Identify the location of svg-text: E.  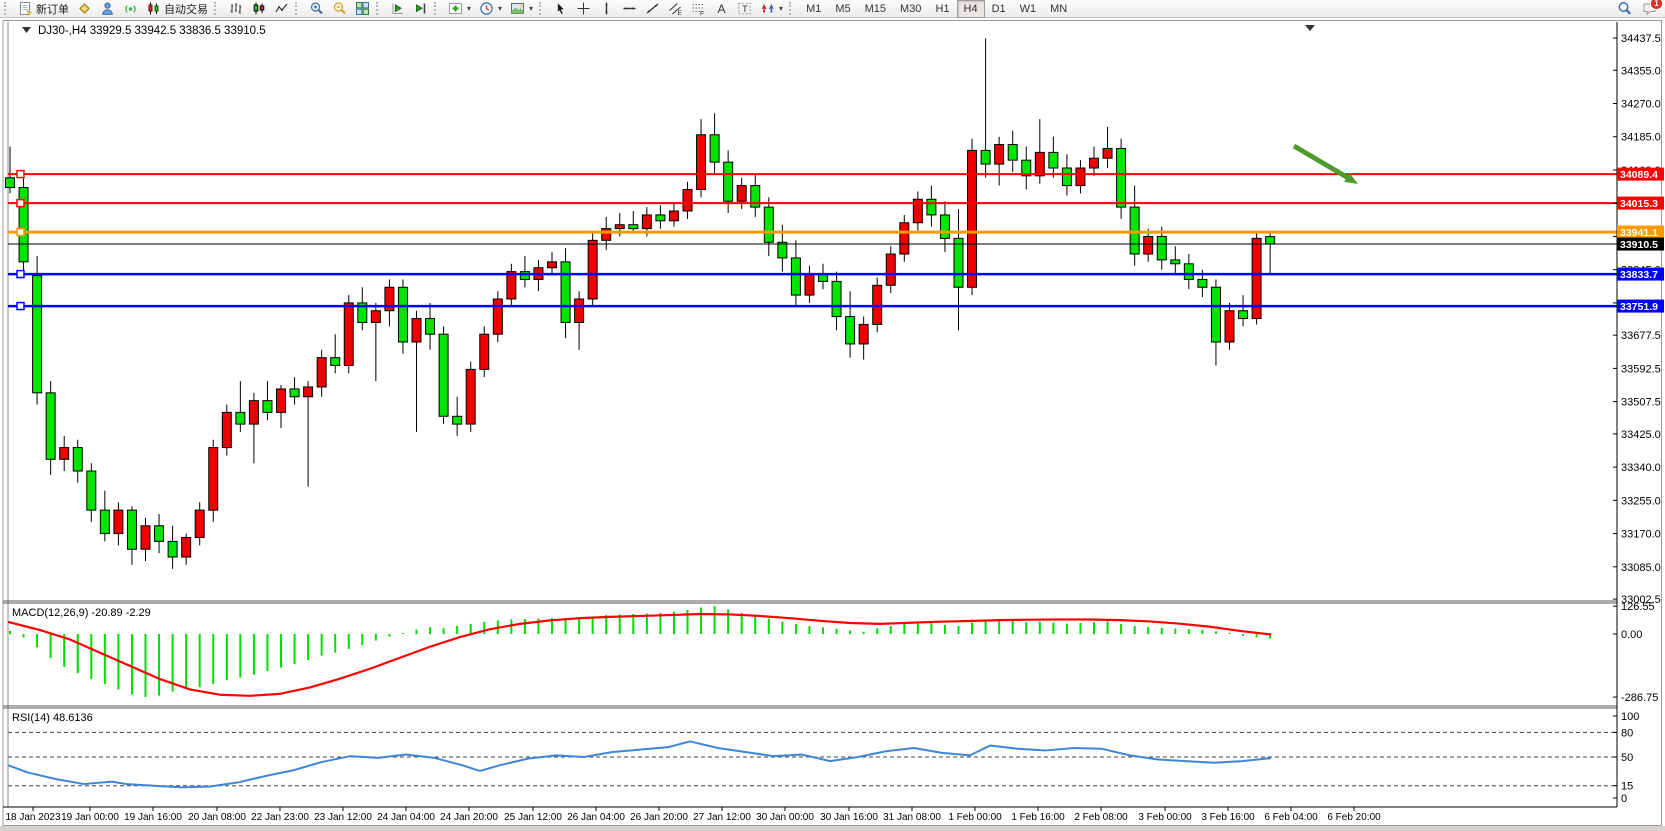
(680, 13).